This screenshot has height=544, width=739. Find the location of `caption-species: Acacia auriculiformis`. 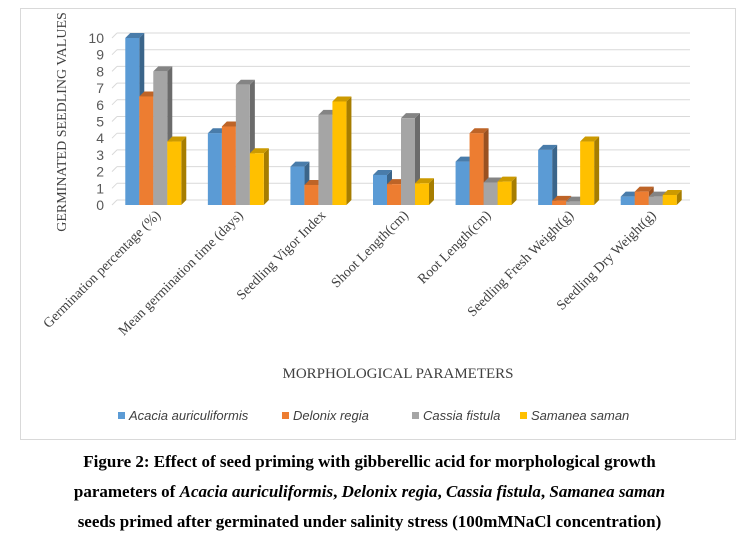

caption-species: Acacia auriculiformis is located at coordinates (256, 491).